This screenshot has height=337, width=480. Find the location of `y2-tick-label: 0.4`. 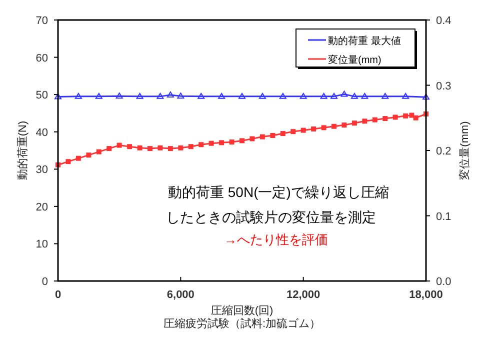

y2-tick-label: 0.4 is located at coordinates (444, 21).